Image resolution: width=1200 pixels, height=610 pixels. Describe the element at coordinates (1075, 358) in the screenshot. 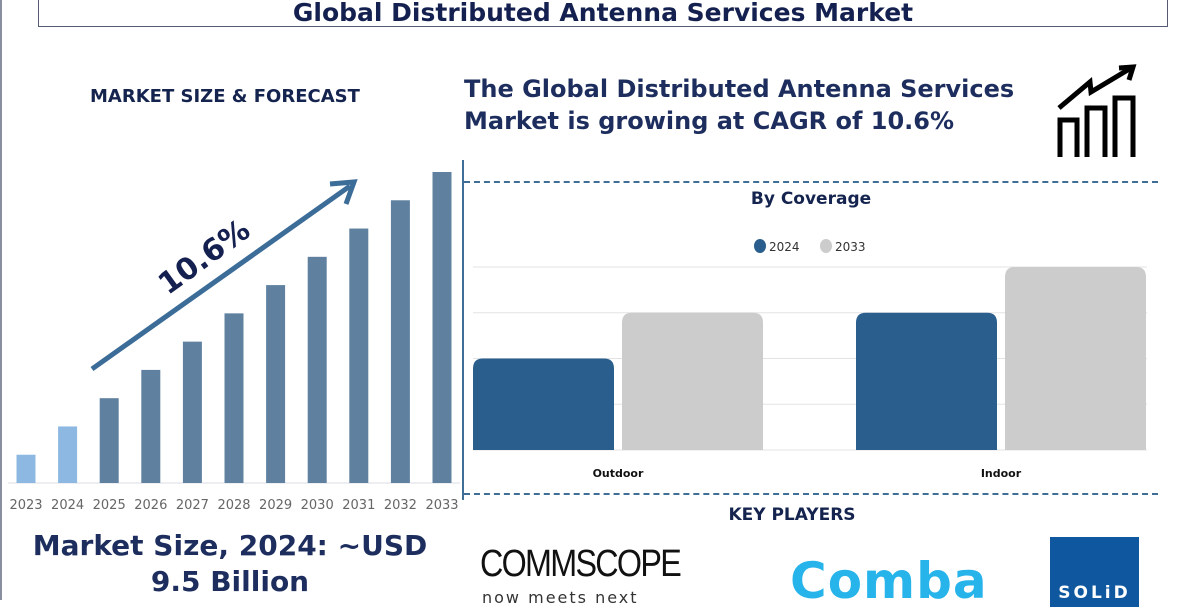

I see `bar-indoor-2033` at that location.